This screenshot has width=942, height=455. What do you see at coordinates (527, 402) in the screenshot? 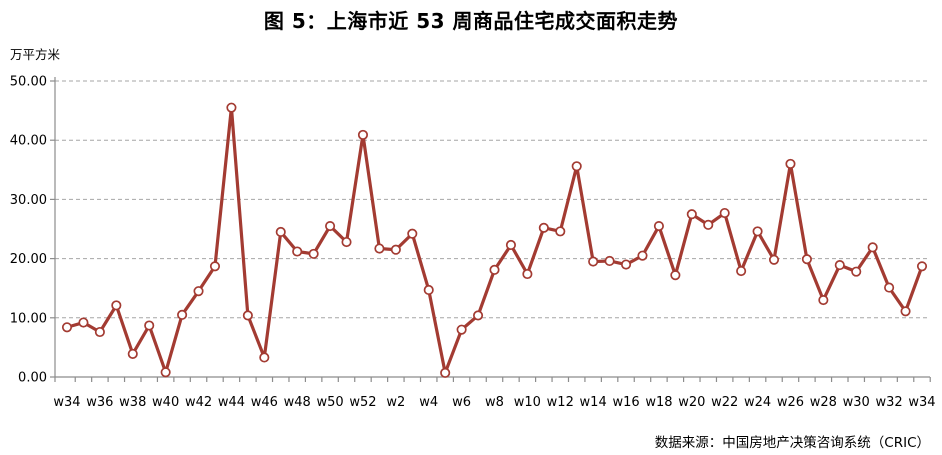
I see `x-tick-label: w10` at bounding box center [527, 402].